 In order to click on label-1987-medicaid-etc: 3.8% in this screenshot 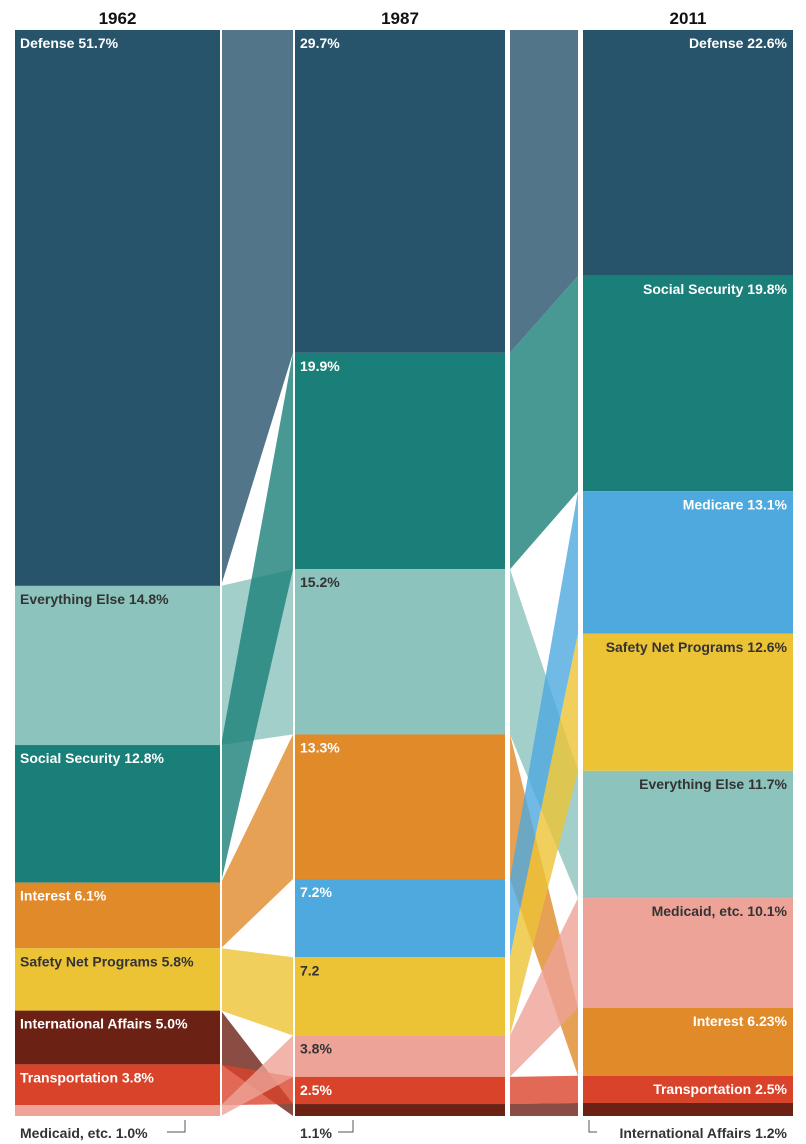, I will do `click(316, 1049)`.